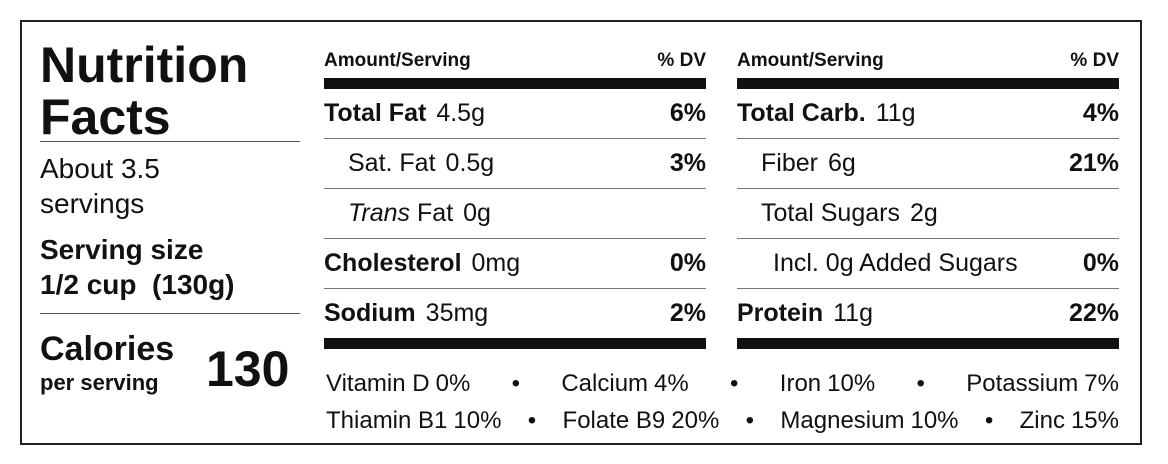  I want to click on dv: 2%, so click(687, 313).